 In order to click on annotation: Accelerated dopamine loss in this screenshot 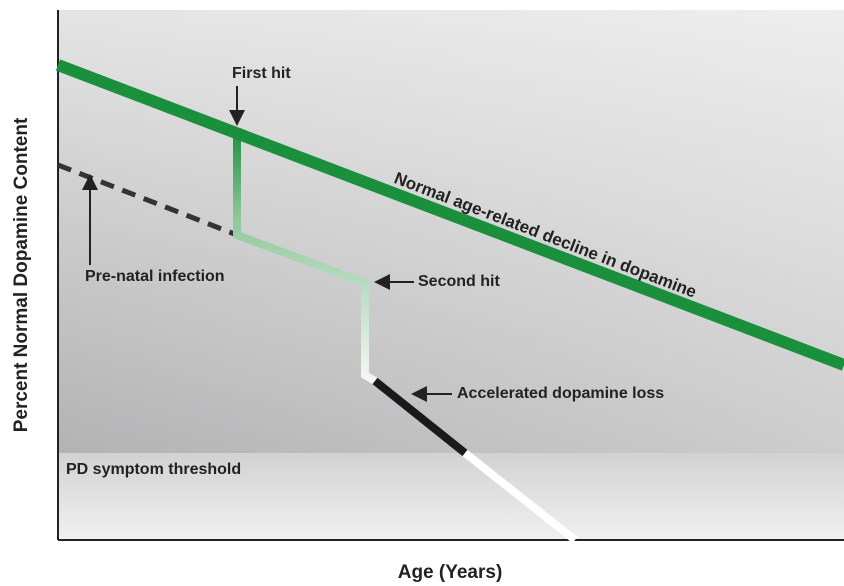, I will do `click(560, 393)`.